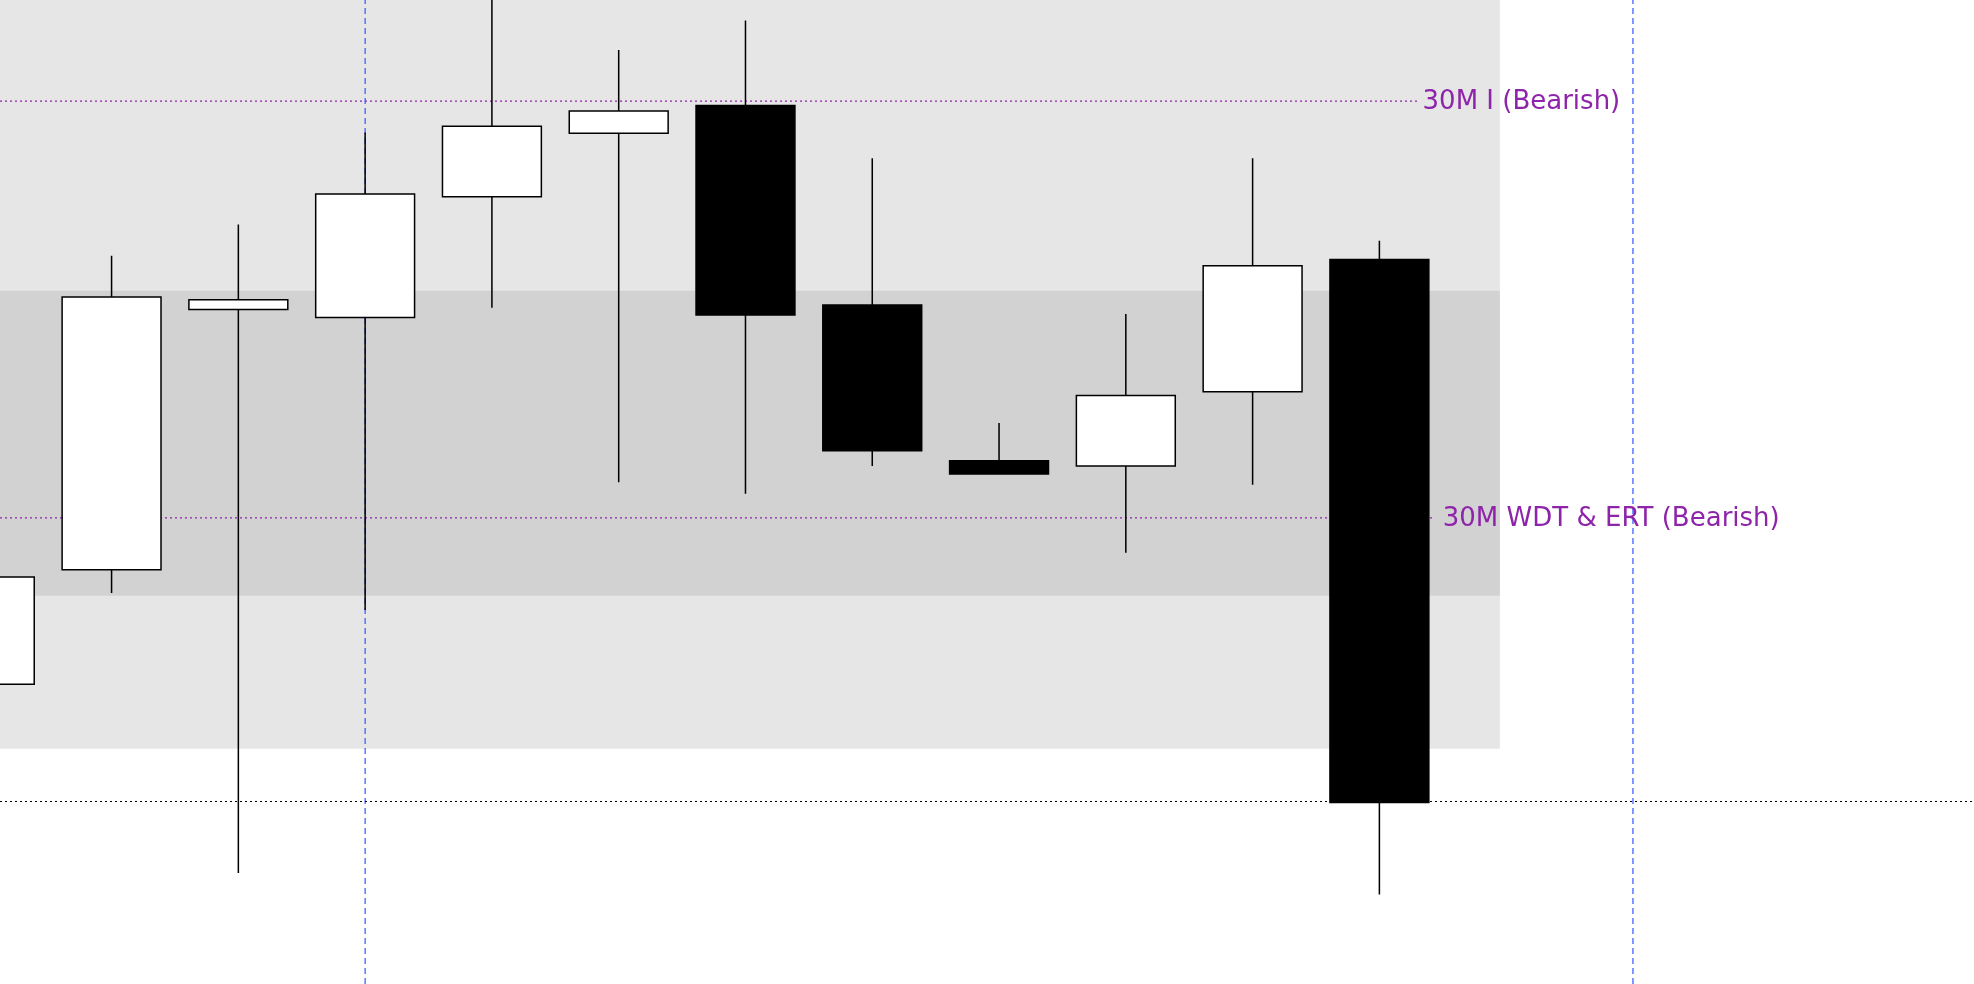  What do you see at coordinates (1521, 100) in the screenshot?
I see `ref-line-label: 30M I (Bearish)` at bounding box center [1521, 100].